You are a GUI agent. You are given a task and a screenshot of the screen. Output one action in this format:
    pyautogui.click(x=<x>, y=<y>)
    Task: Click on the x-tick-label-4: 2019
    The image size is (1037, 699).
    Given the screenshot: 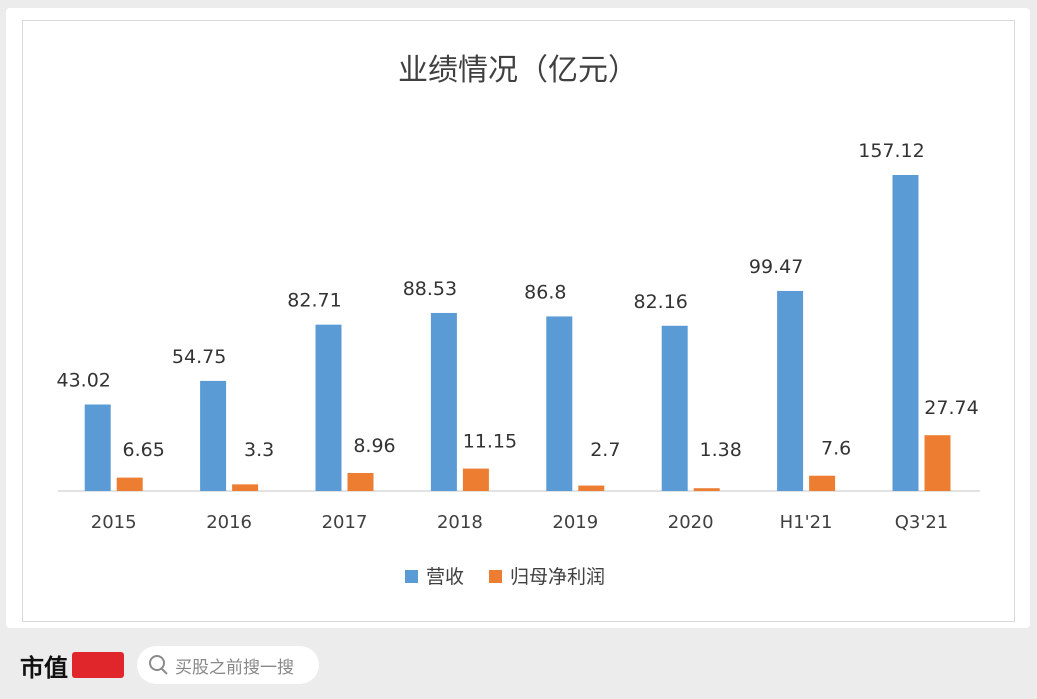 What is the action you would take?
    pyautogui.click(x=575, y=522)
    